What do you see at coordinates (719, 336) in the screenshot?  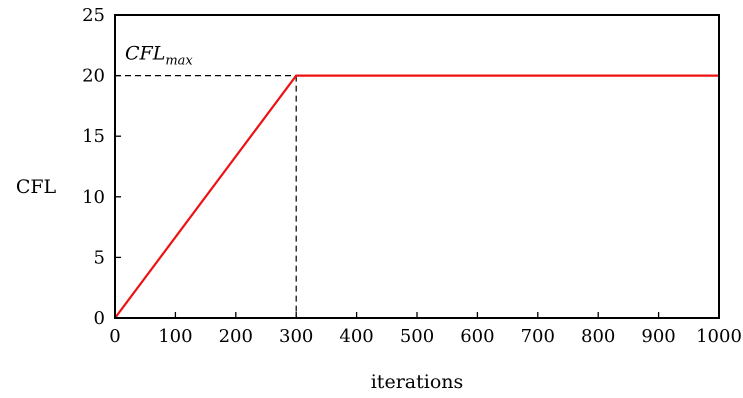 I see `x-tick-label: 1000` at bounding box center [719, 336].